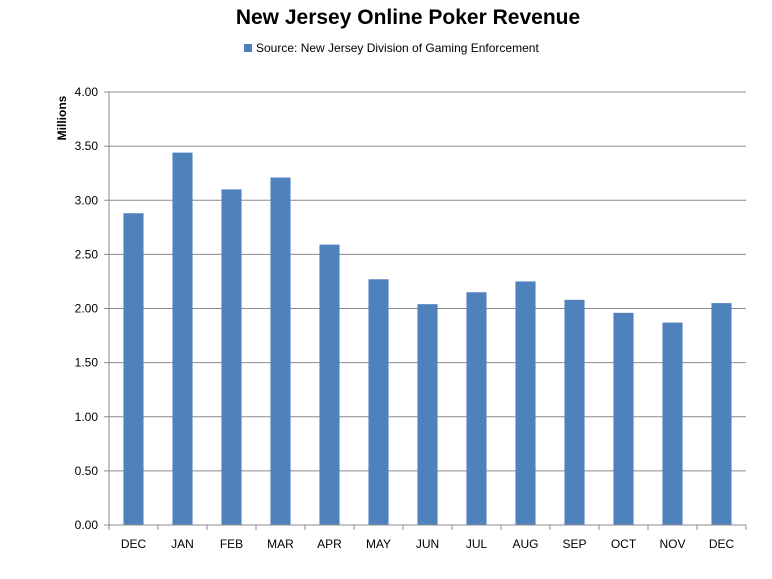 The height and width of the screenshot is (579, 772). Describe the element at coordinates (87, 92) in the screenshot. I see `y-tick-label: 4.00` at that location.